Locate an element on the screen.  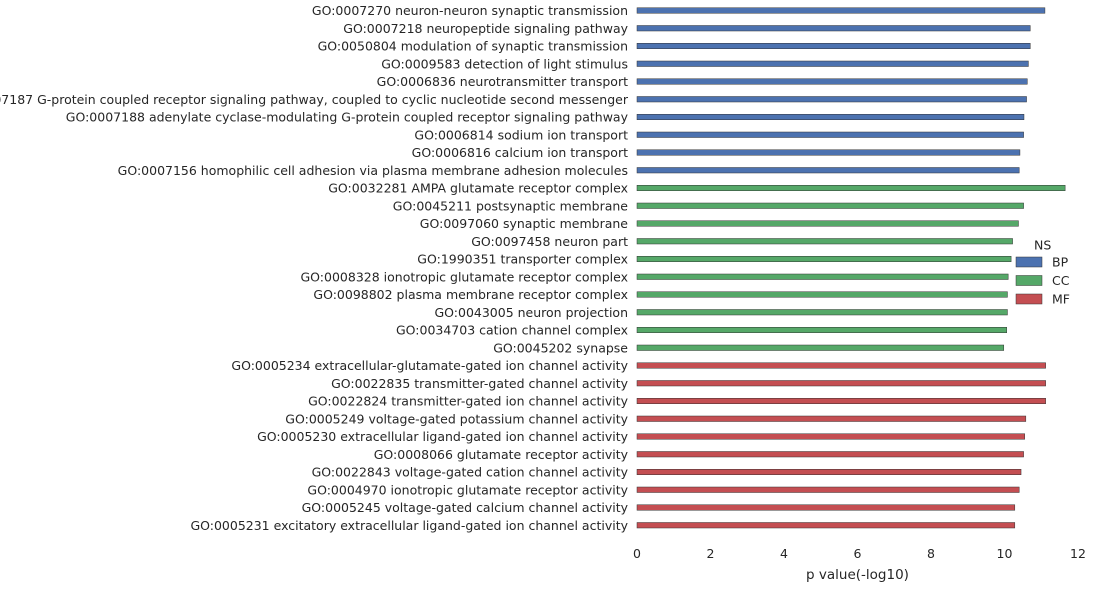
category-label: GO:0006836 neurotransmitter transport is located at coordinates (502, 81).